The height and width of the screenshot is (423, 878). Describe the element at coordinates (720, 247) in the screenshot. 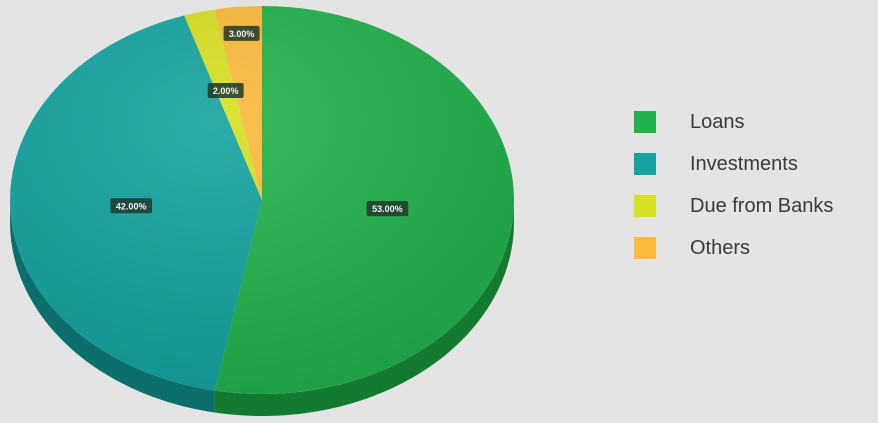

I see `legend-label-others: Others` at that location.